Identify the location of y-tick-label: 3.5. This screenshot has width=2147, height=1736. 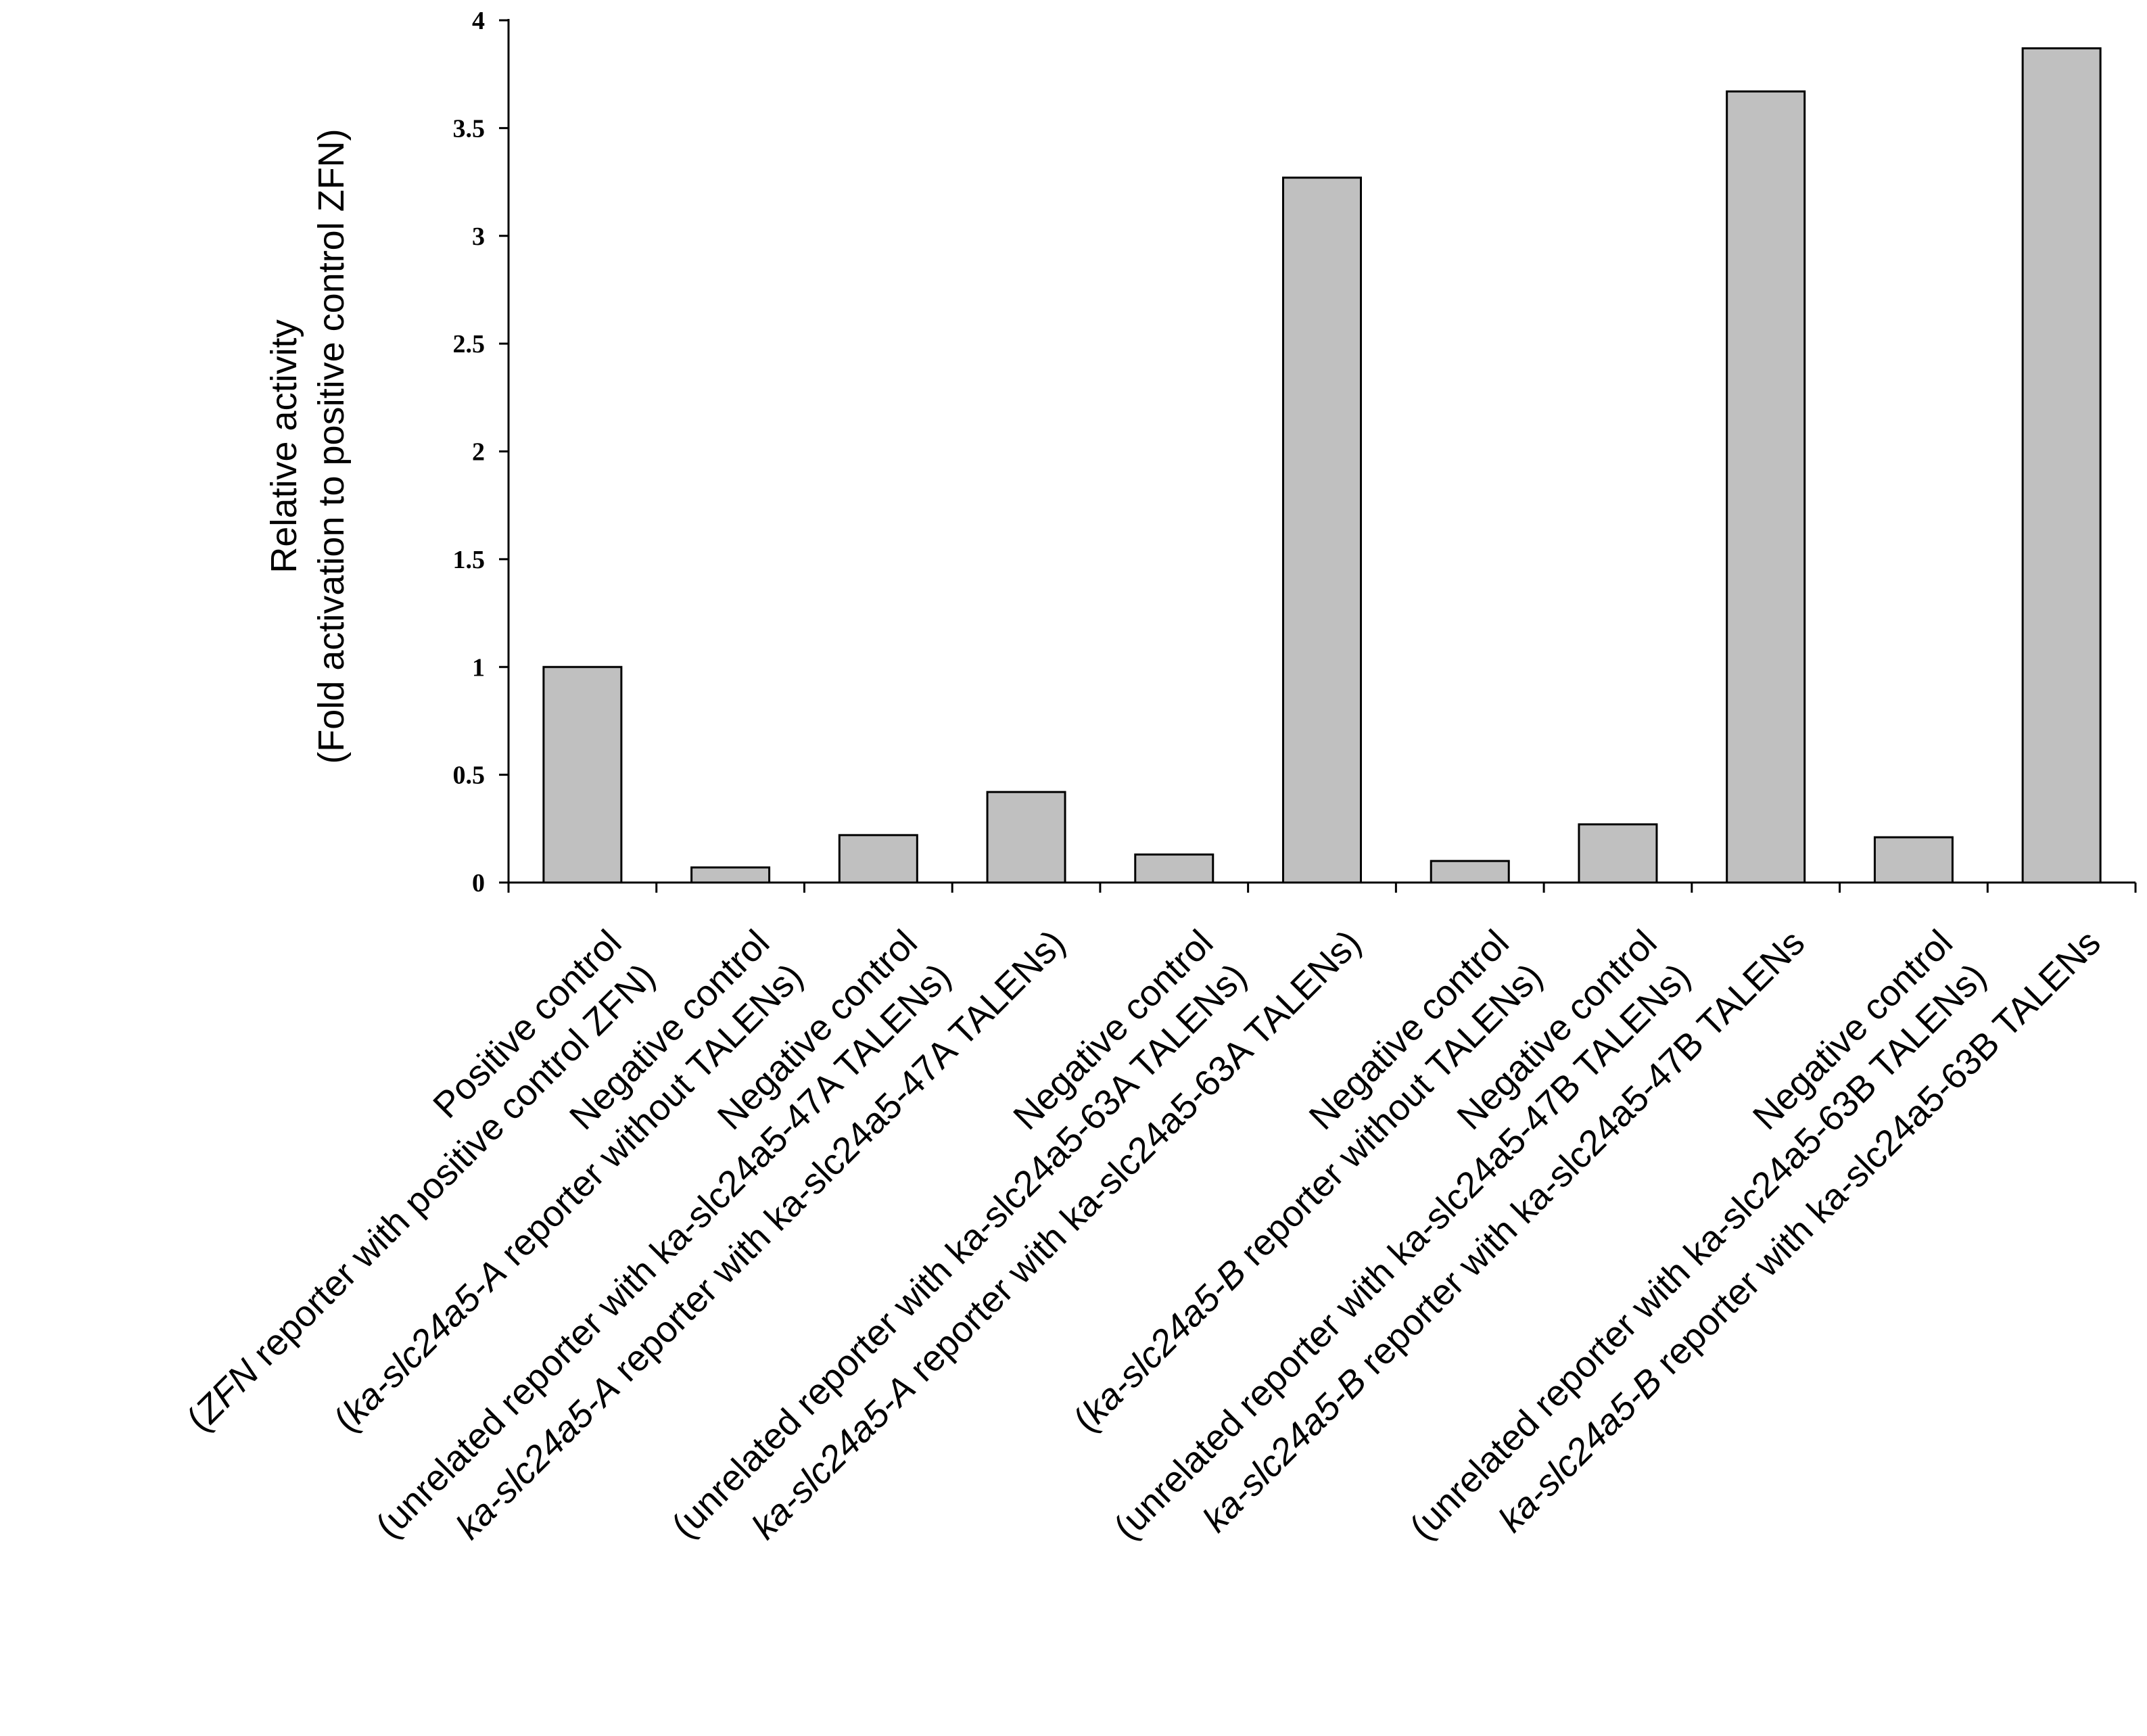
(469, 128).